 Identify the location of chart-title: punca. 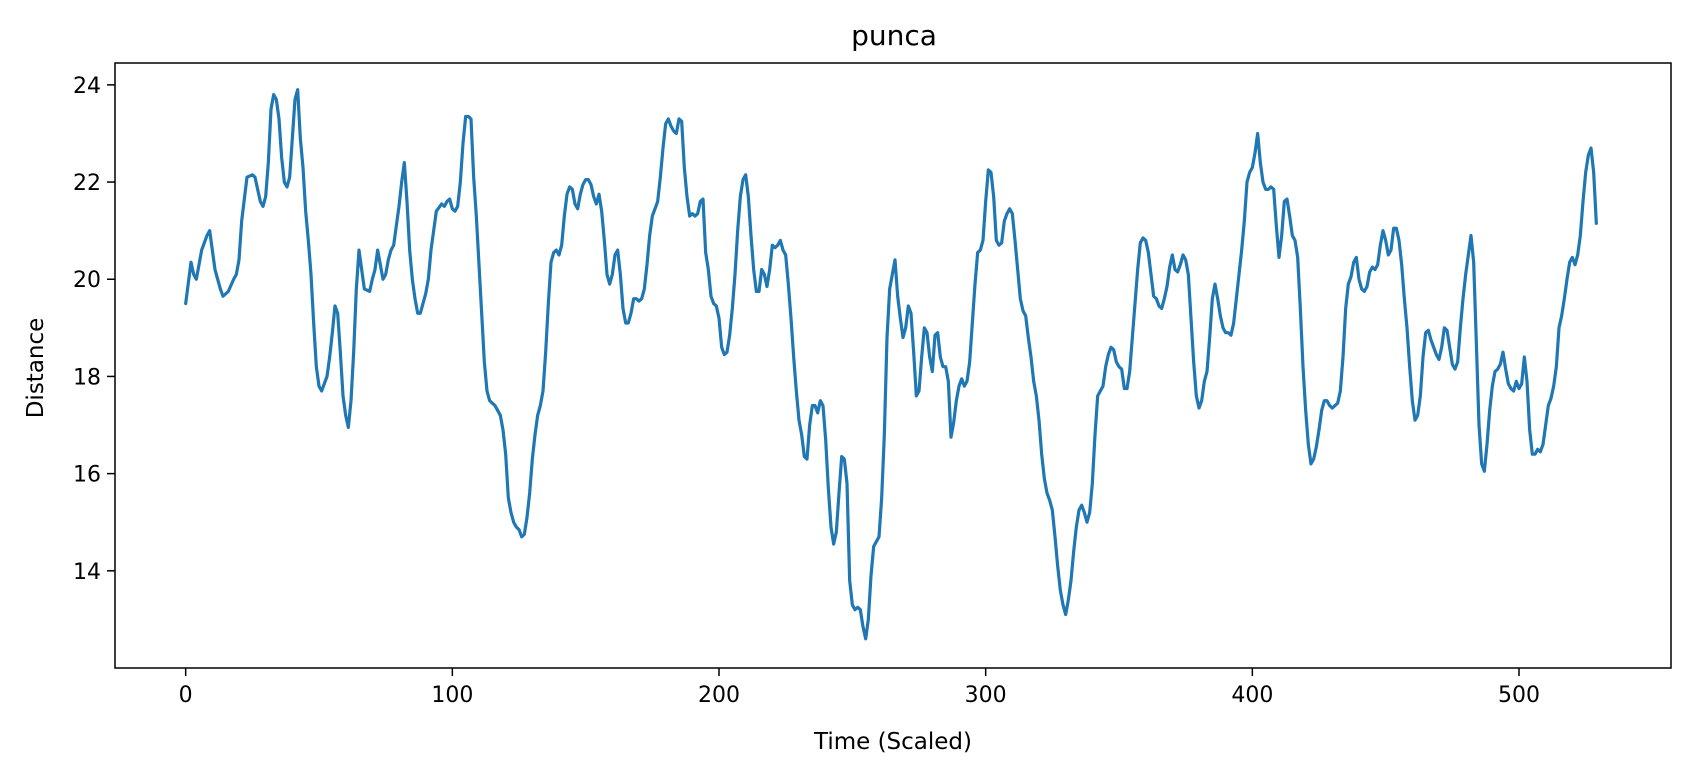
(894, 35).